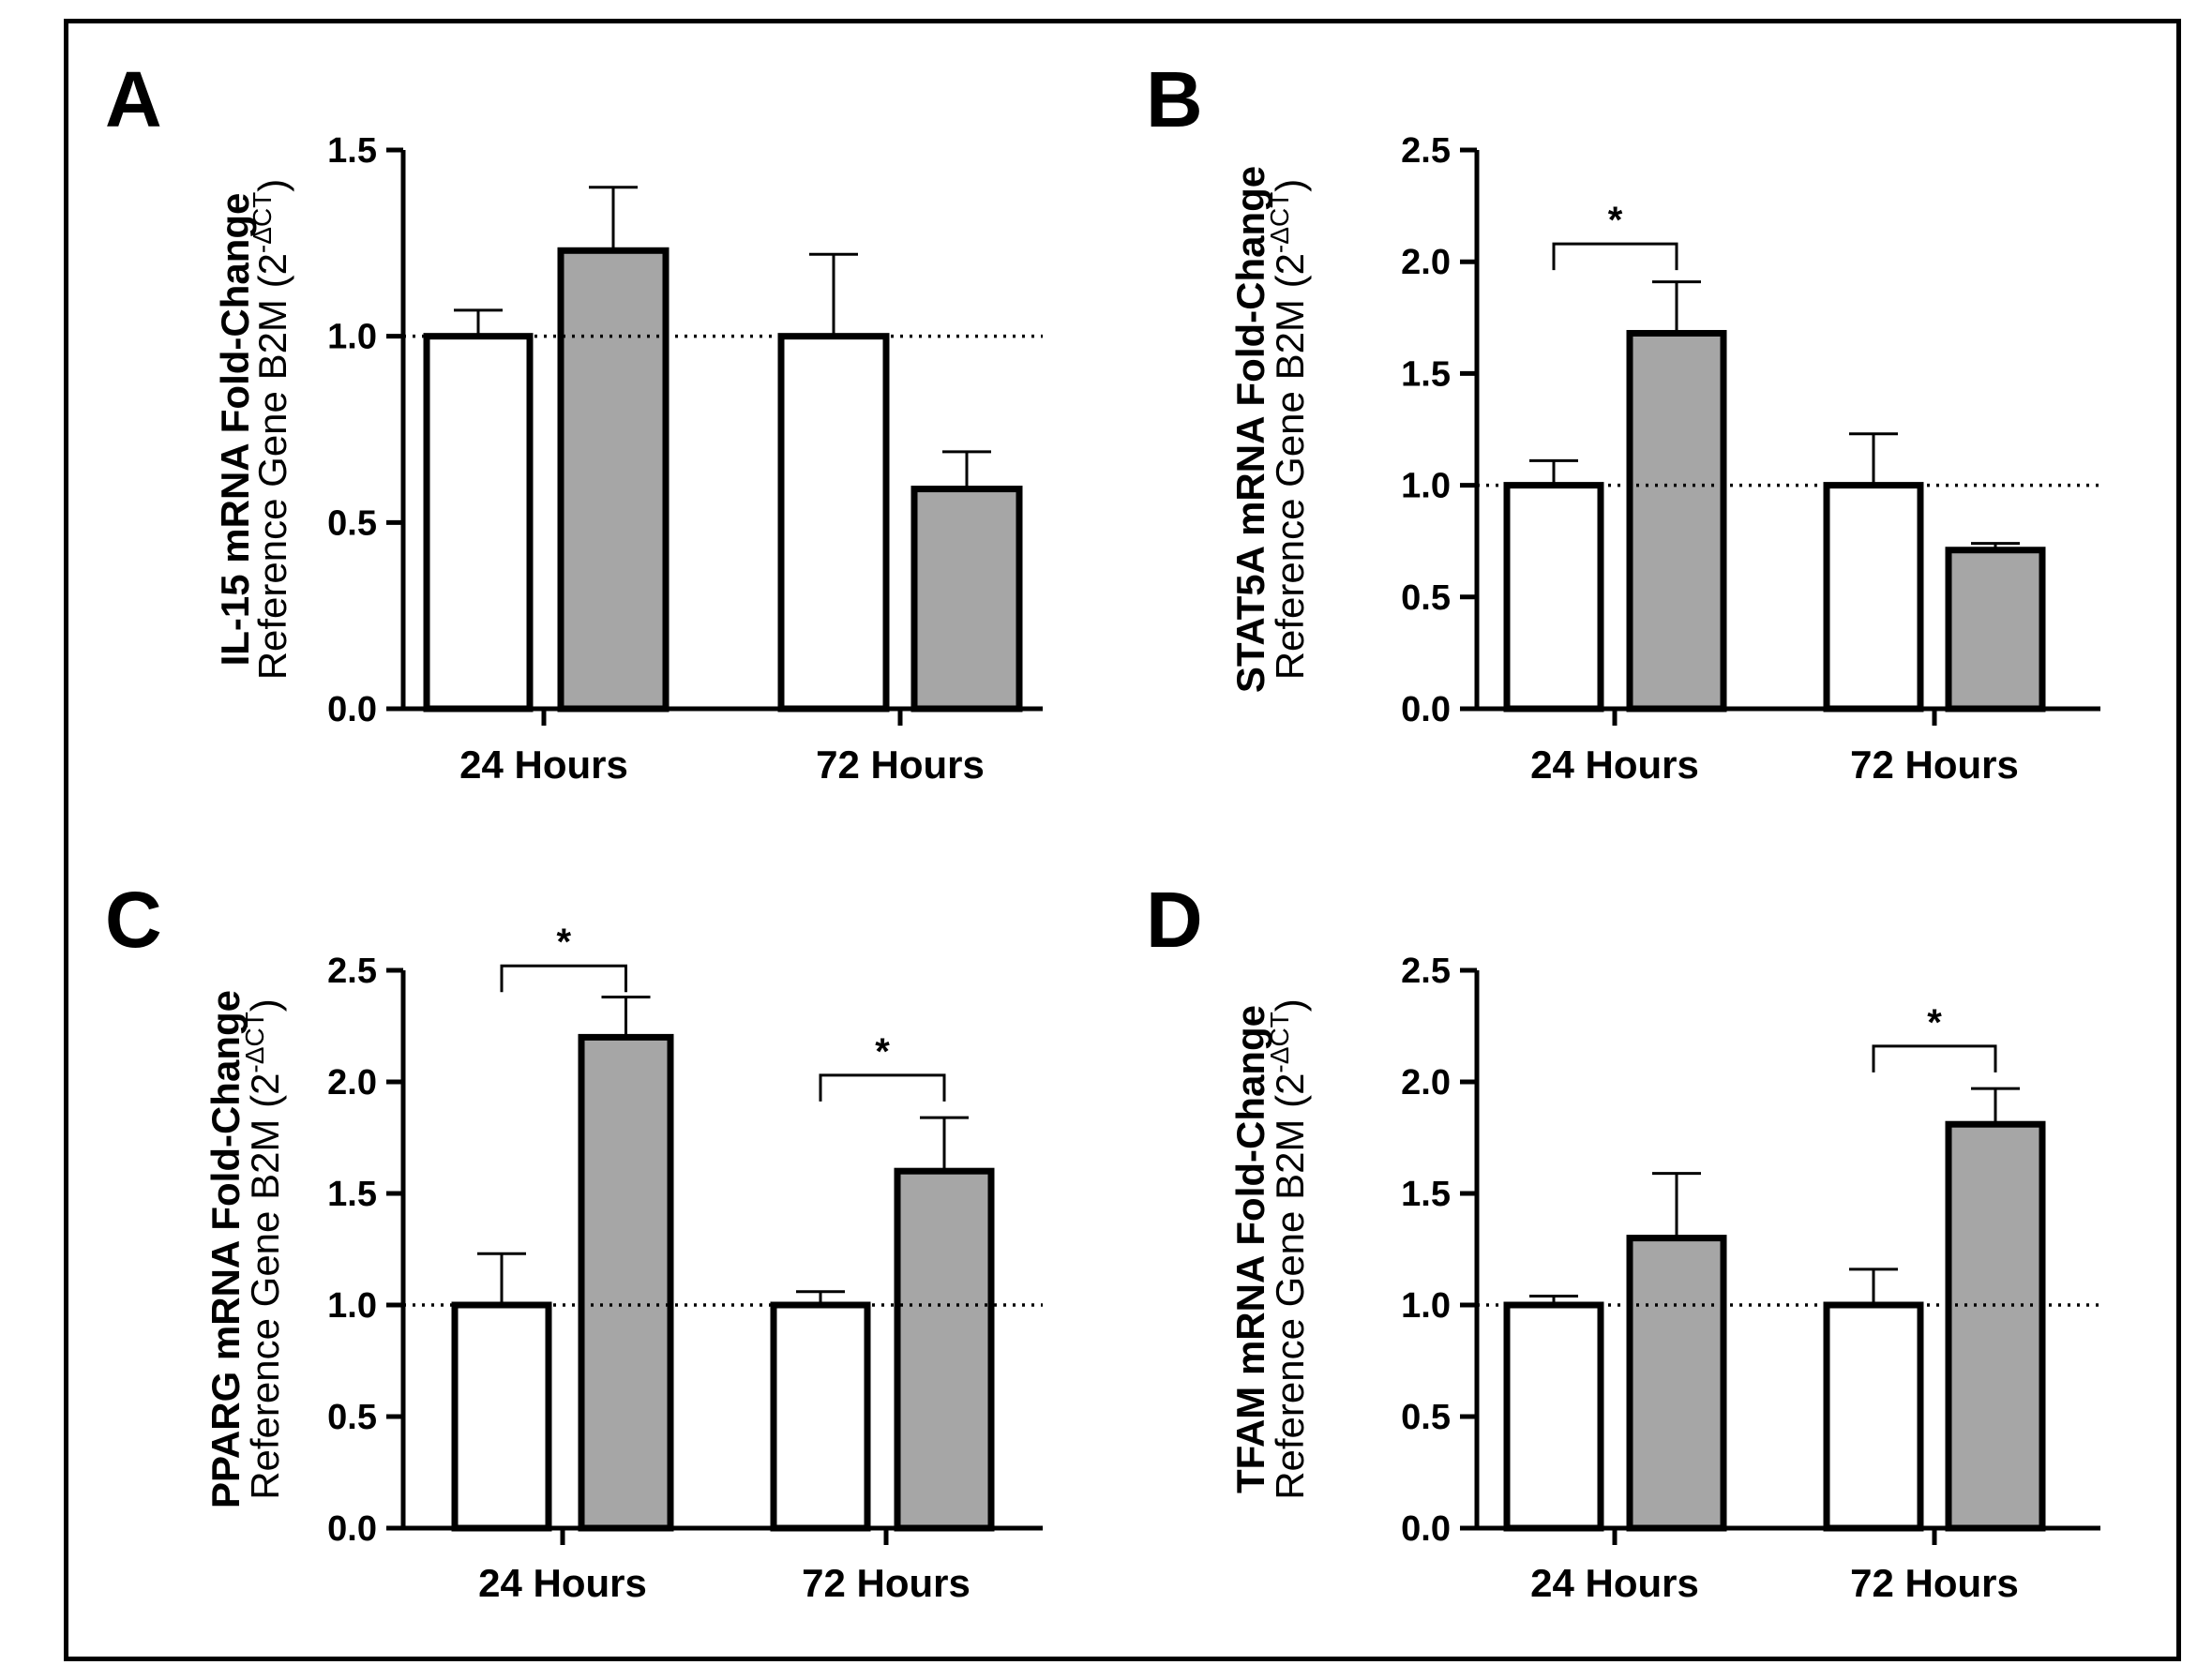 This screenshot has height=1680, width=2197. What do you see at coordinates (133, 920) in the screenshot?
I see `panel-letter: C` at bounding box center [133, 920].